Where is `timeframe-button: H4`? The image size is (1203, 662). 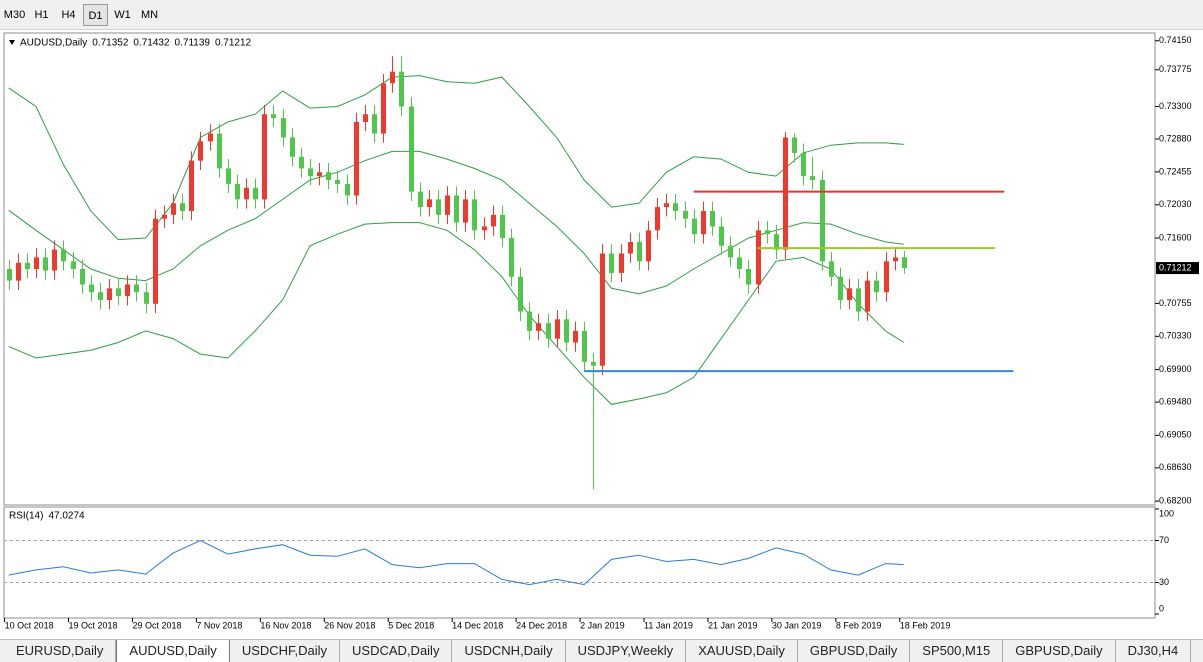
timeframe-button: H4 is located at coordinates (68, 14).